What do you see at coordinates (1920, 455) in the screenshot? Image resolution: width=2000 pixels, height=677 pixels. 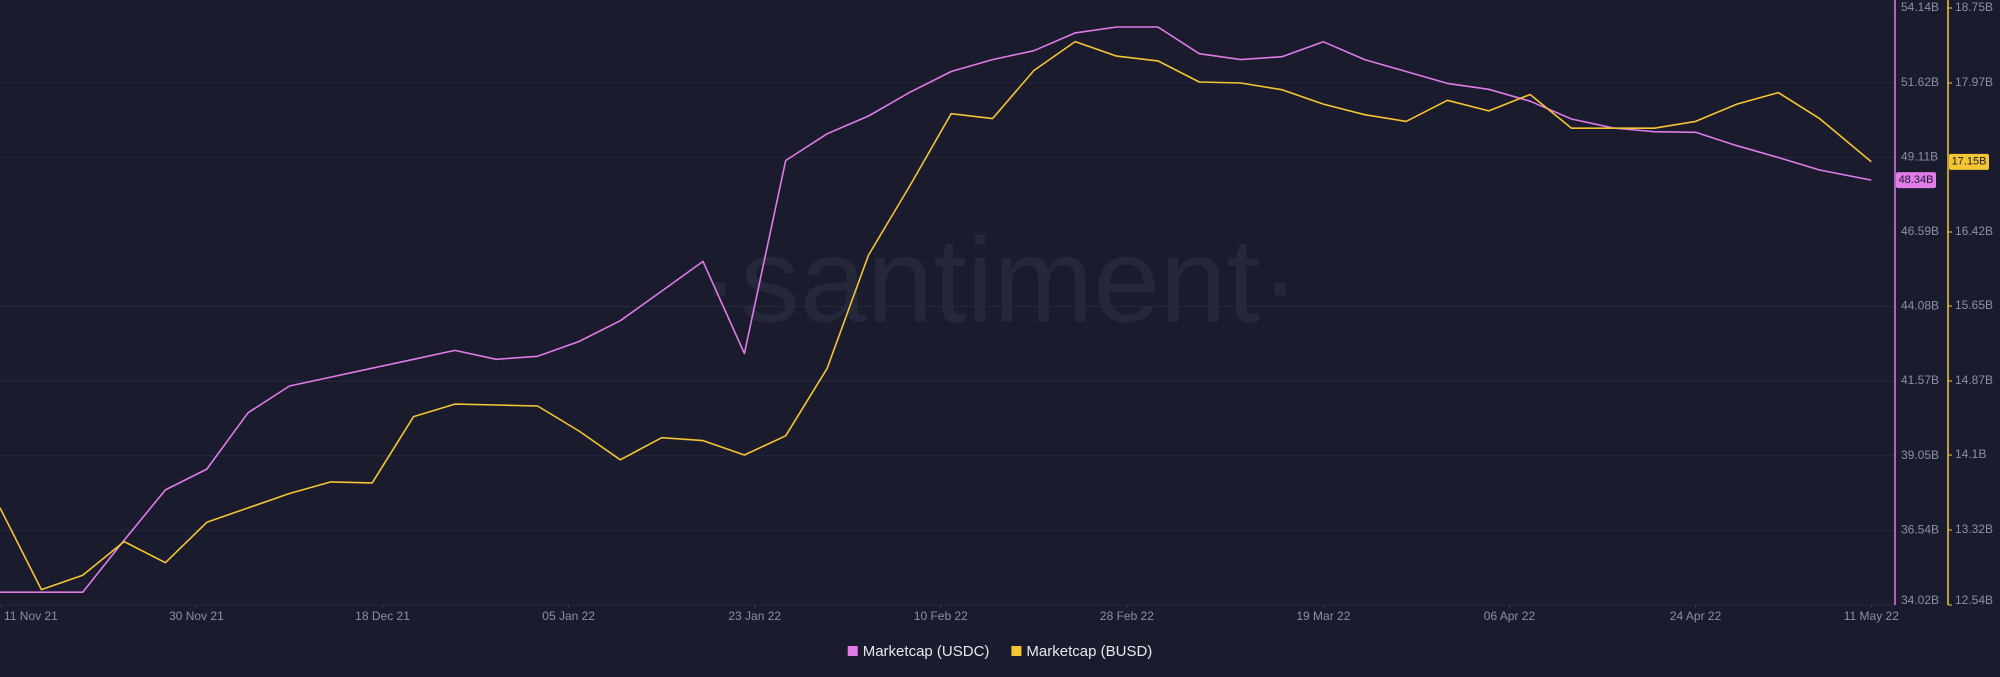 I see `y-tick-label: 39.05B` at bounding box center [1920, 455].